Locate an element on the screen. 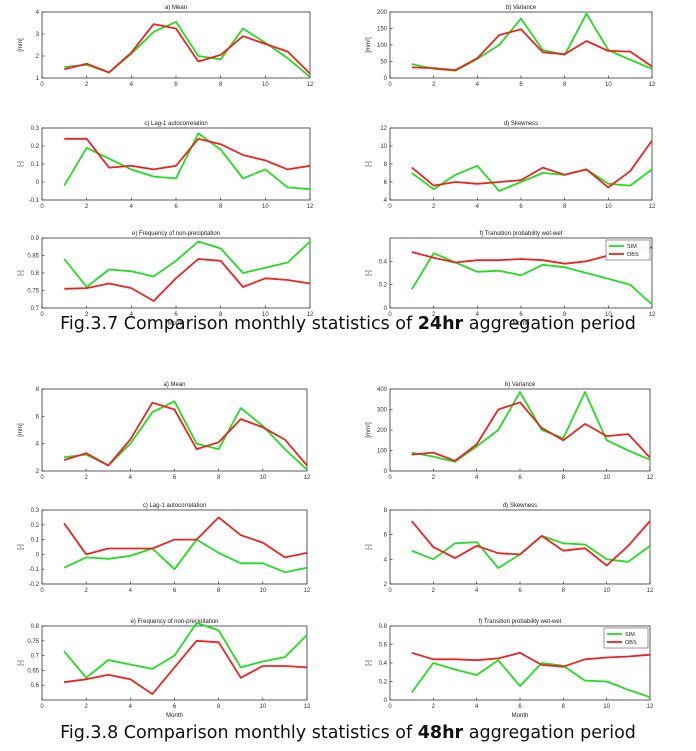  y-tick-label: 100 is located at coordinates (382, 46).